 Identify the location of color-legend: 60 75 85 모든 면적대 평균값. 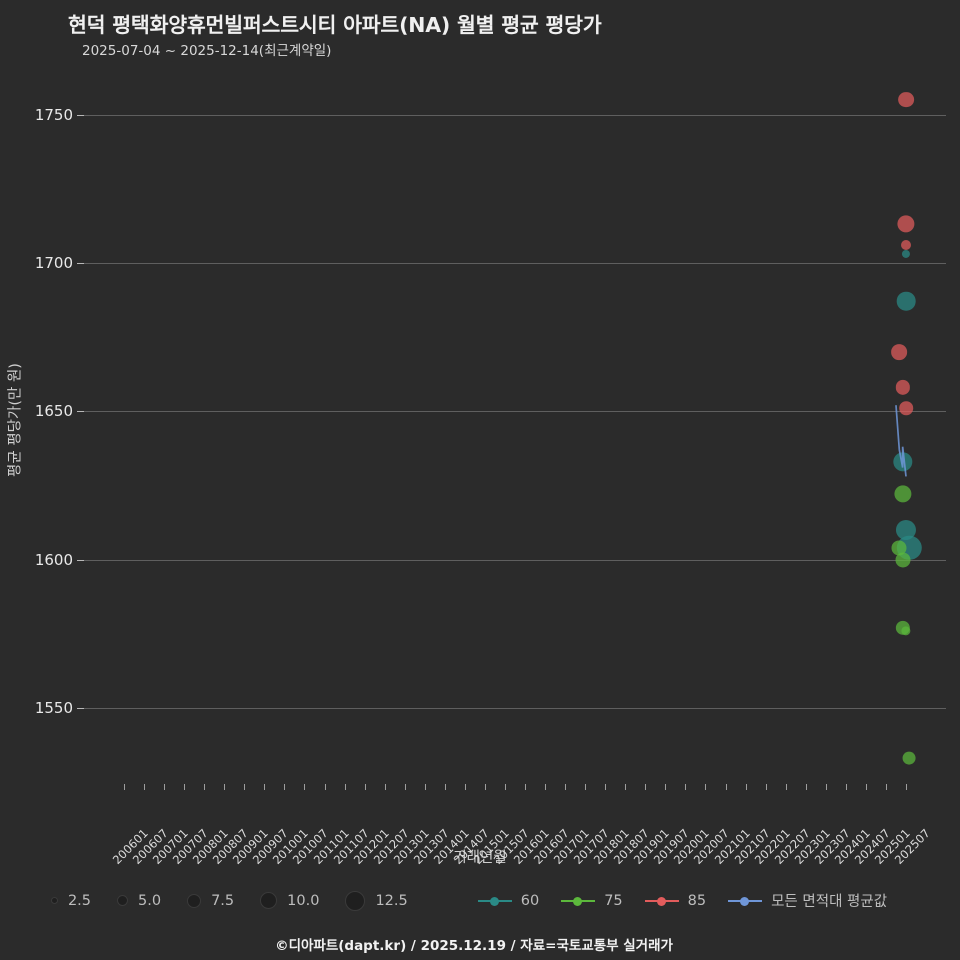
(693, 900).